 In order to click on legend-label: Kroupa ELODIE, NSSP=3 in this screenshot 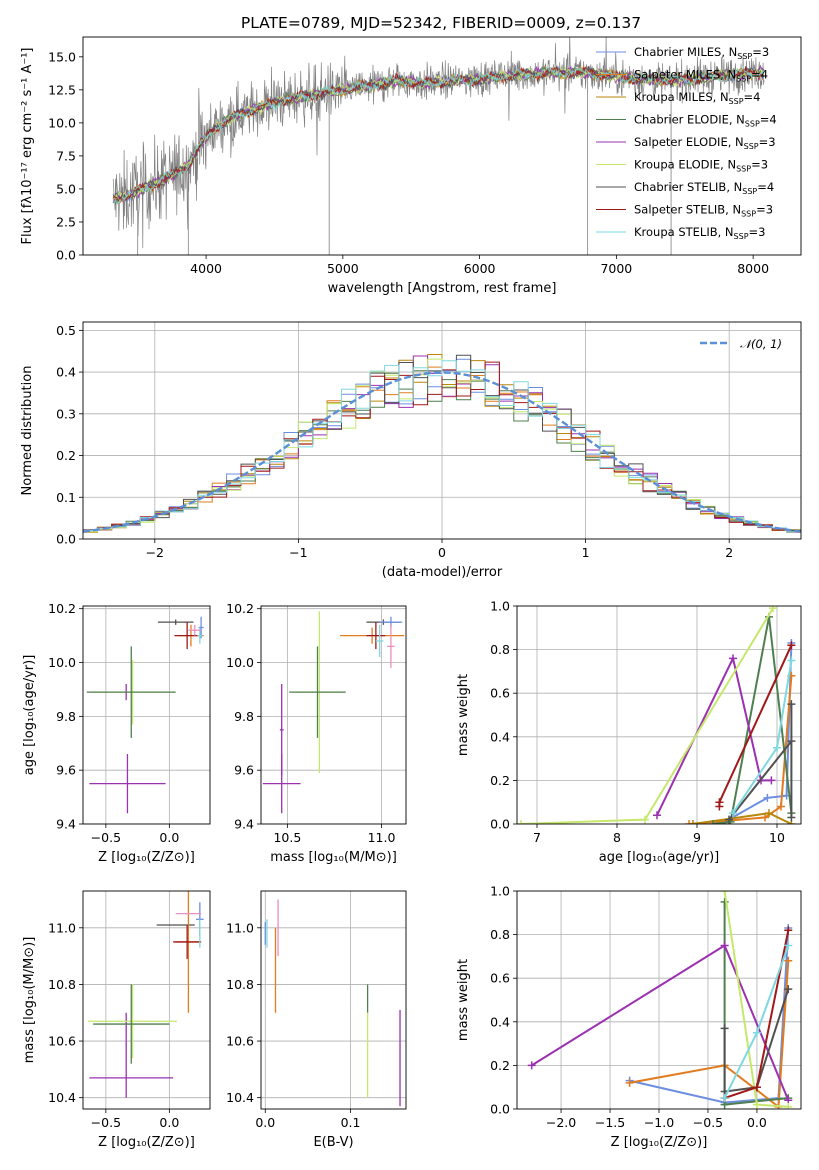, I will do `click(701, 166)`.